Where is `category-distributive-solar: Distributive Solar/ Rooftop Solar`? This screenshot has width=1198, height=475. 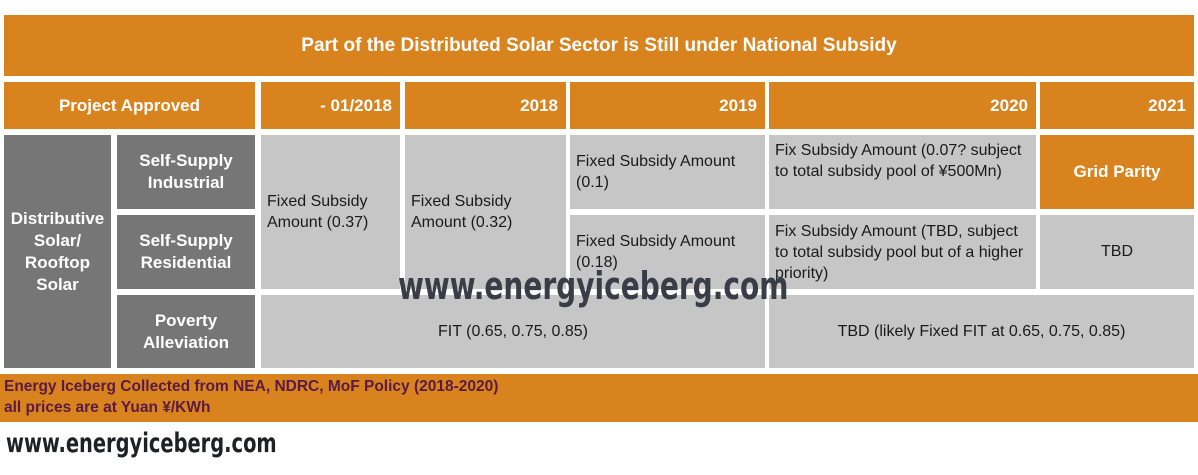
category-distributive-solar: Distributive Solar/ Rooftop Solar is located at coordinates (57, 251).